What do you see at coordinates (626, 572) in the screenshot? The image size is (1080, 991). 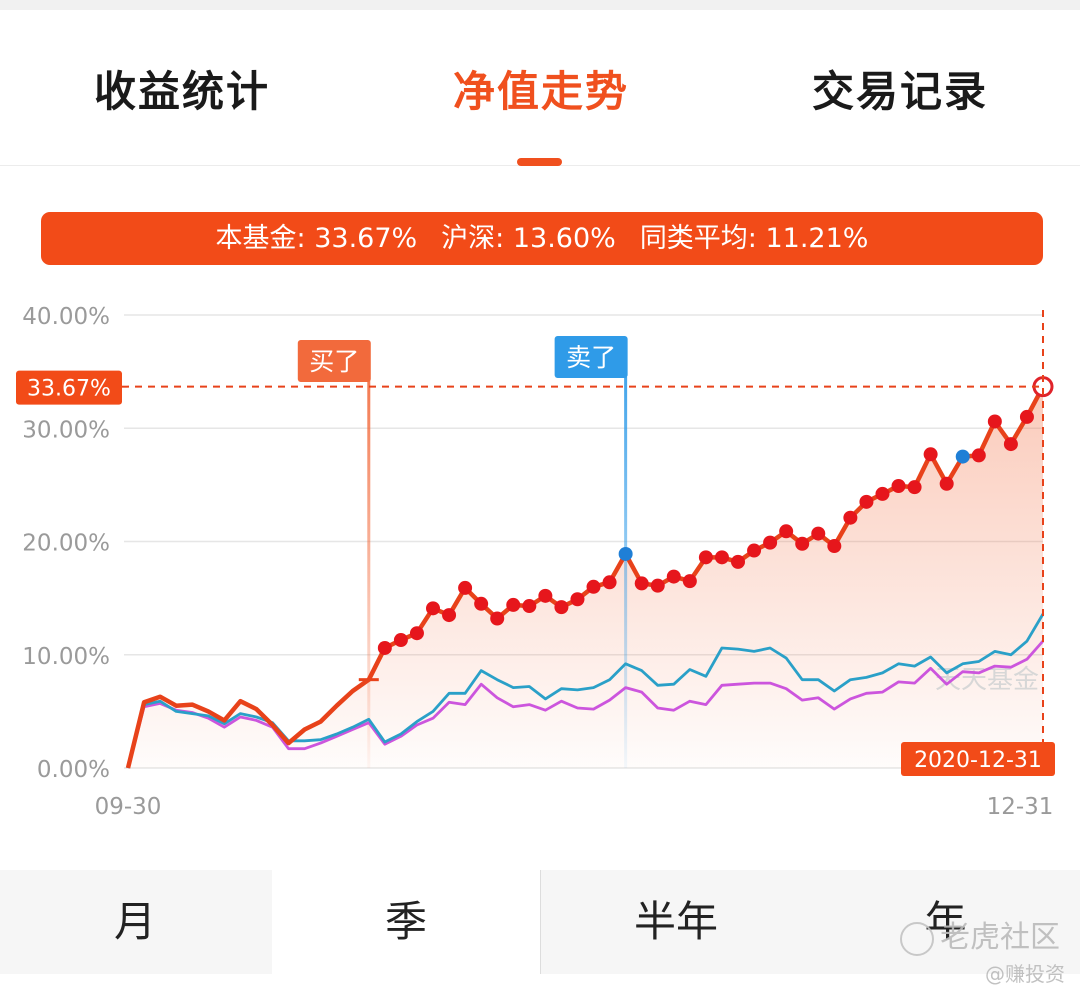 I see `sell-marker-line` at bounding box center [626, 572].